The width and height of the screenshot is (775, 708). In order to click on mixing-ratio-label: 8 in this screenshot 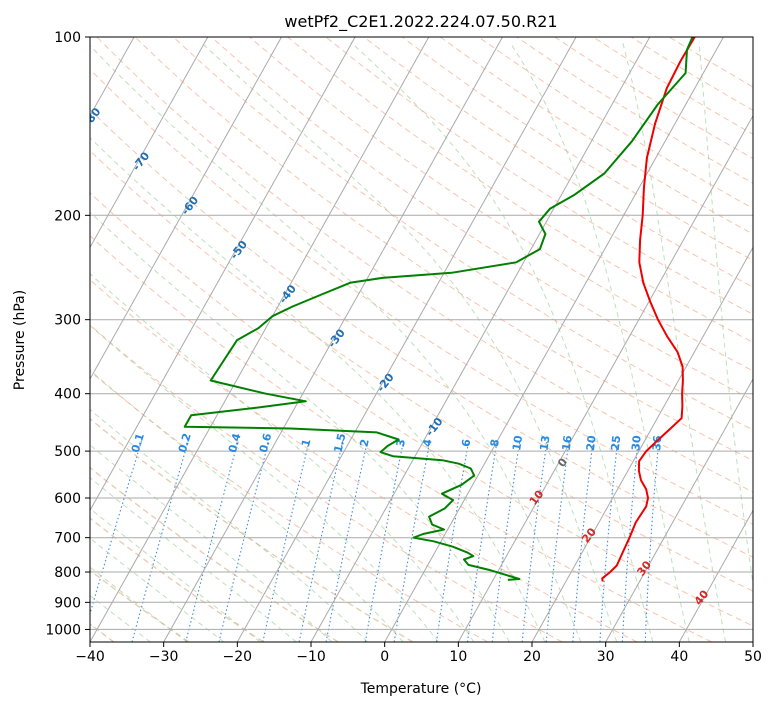, I will do `click(495, 443)`.